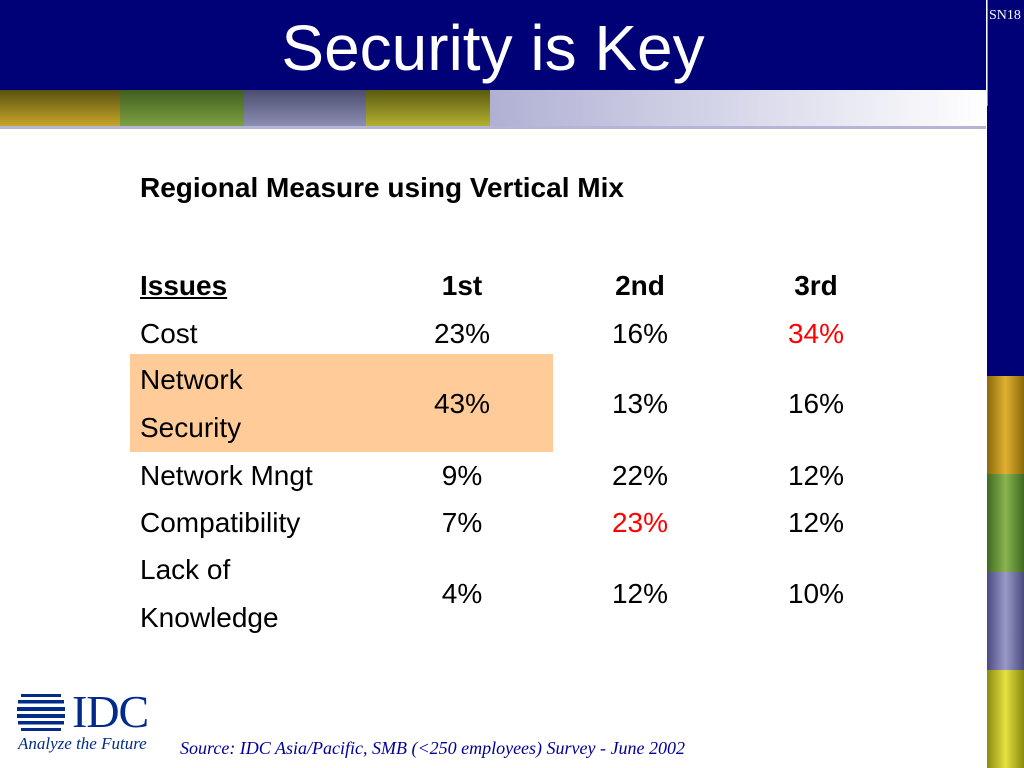 The height and width of the screenshot is (768, 1024). What do you see at coordinates (1005, 53) in the screenshot?
I see `slide-code: SN18` at bounding box center [1005, 53].